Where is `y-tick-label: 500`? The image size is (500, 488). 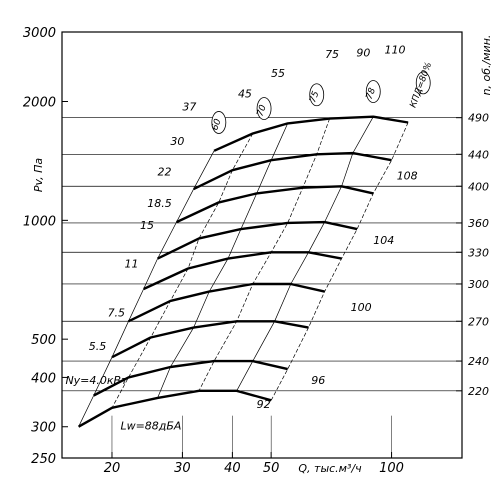
y-tick-label: 500 is located at coordinates (43, 340).